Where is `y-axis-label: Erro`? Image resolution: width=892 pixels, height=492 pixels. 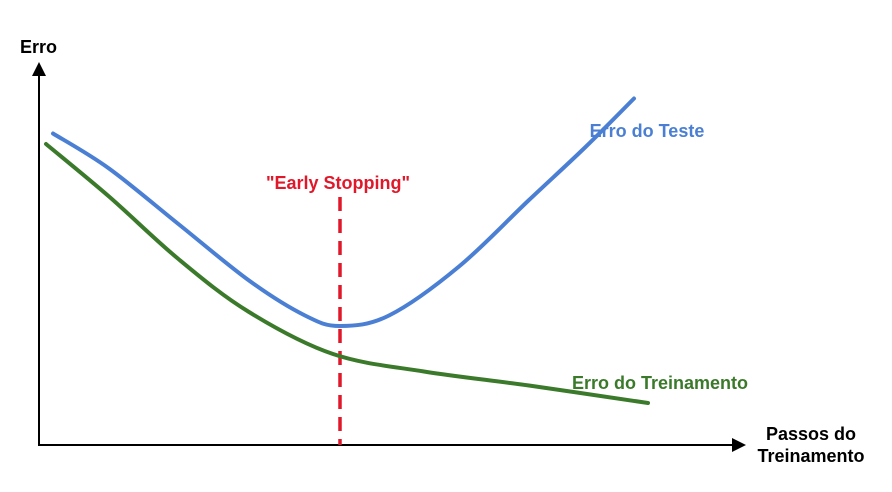 y-axis-label: Erro is located at coordinates (38, 47).